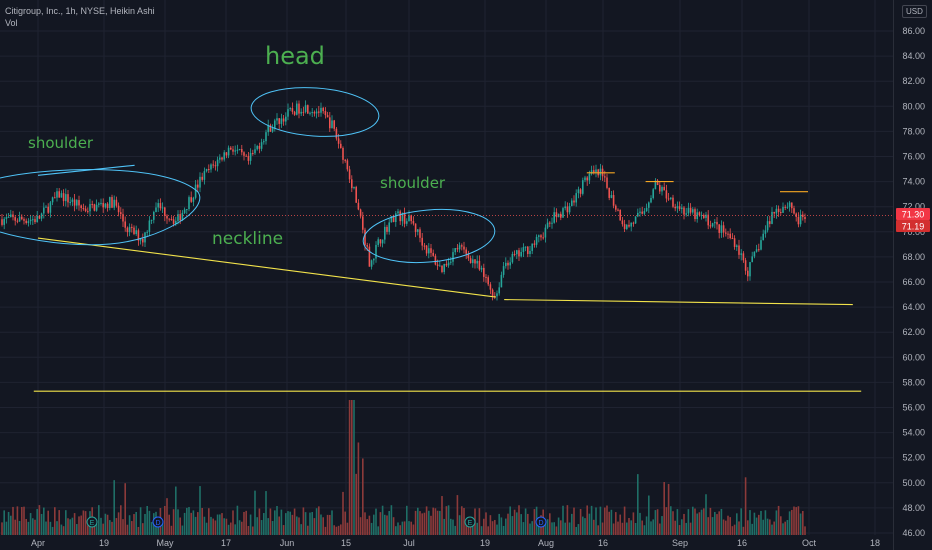 This screenshot has height=550, width=932. What do you see at coordinates (92, 523) in the screenshot?
I see `event-marker-label: E` at bounding box center [92, 523].